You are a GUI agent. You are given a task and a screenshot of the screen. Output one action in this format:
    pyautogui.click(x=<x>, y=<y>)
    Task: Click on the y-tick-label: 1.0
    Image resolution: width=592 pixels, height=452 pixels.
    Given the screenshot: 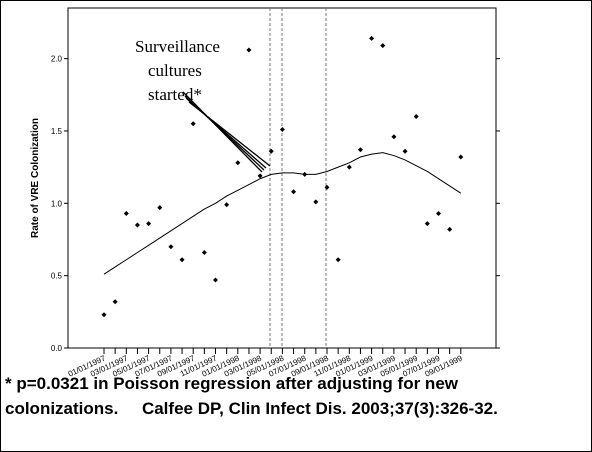 What is the action you would take?
    pyautogui.click(x=57, y=203)
    